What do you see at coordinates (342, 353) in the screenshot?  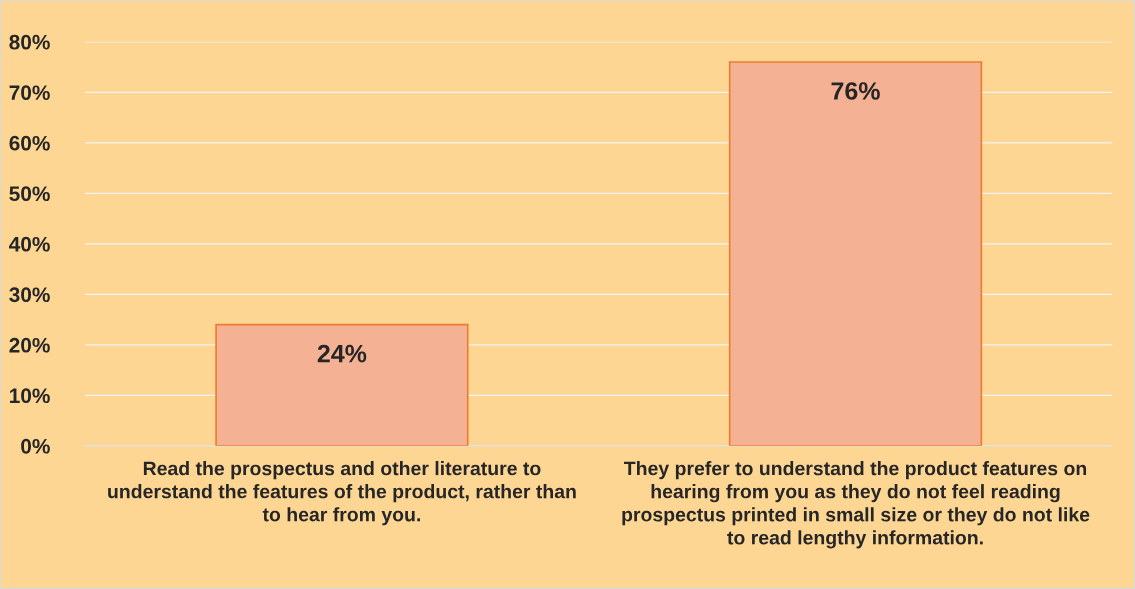 I see `data-label: 24%` at bounding box center [342, 353].